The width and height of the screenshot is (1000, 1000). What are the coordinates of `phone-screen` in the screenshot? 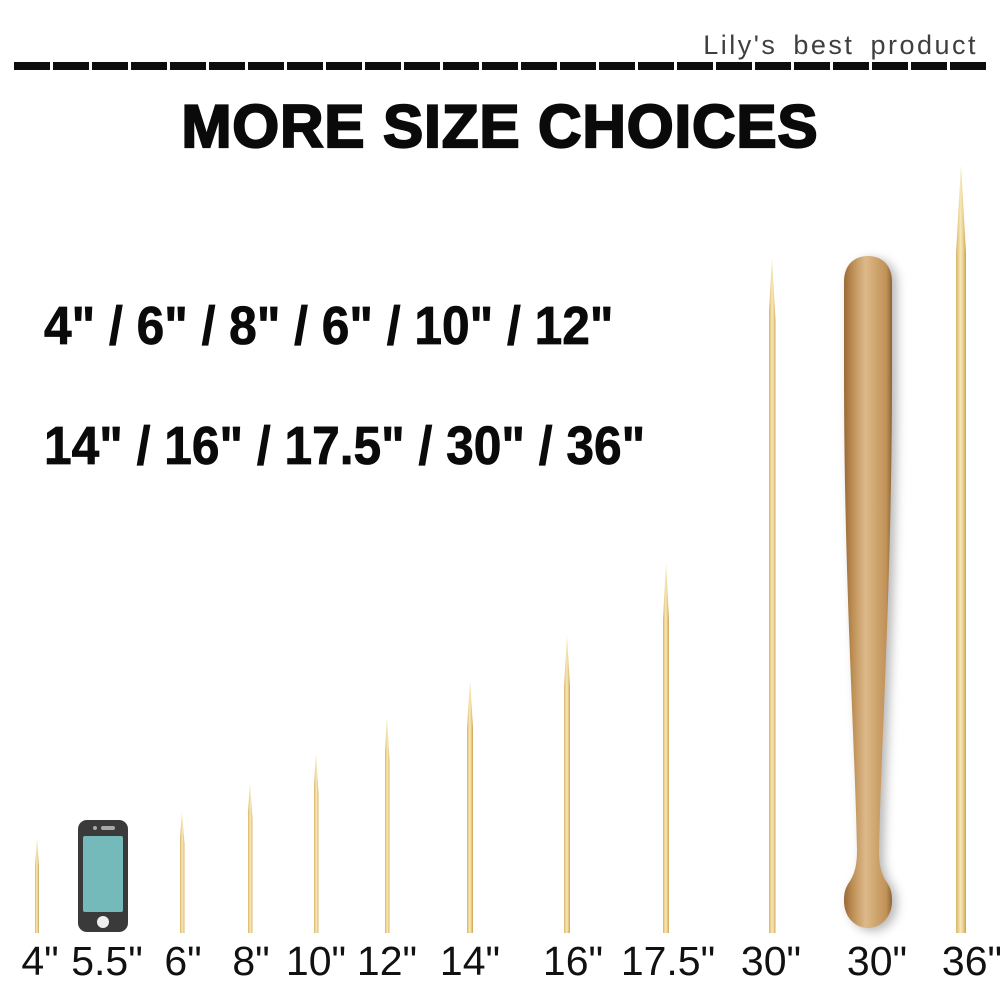 It's located at (103, 874).